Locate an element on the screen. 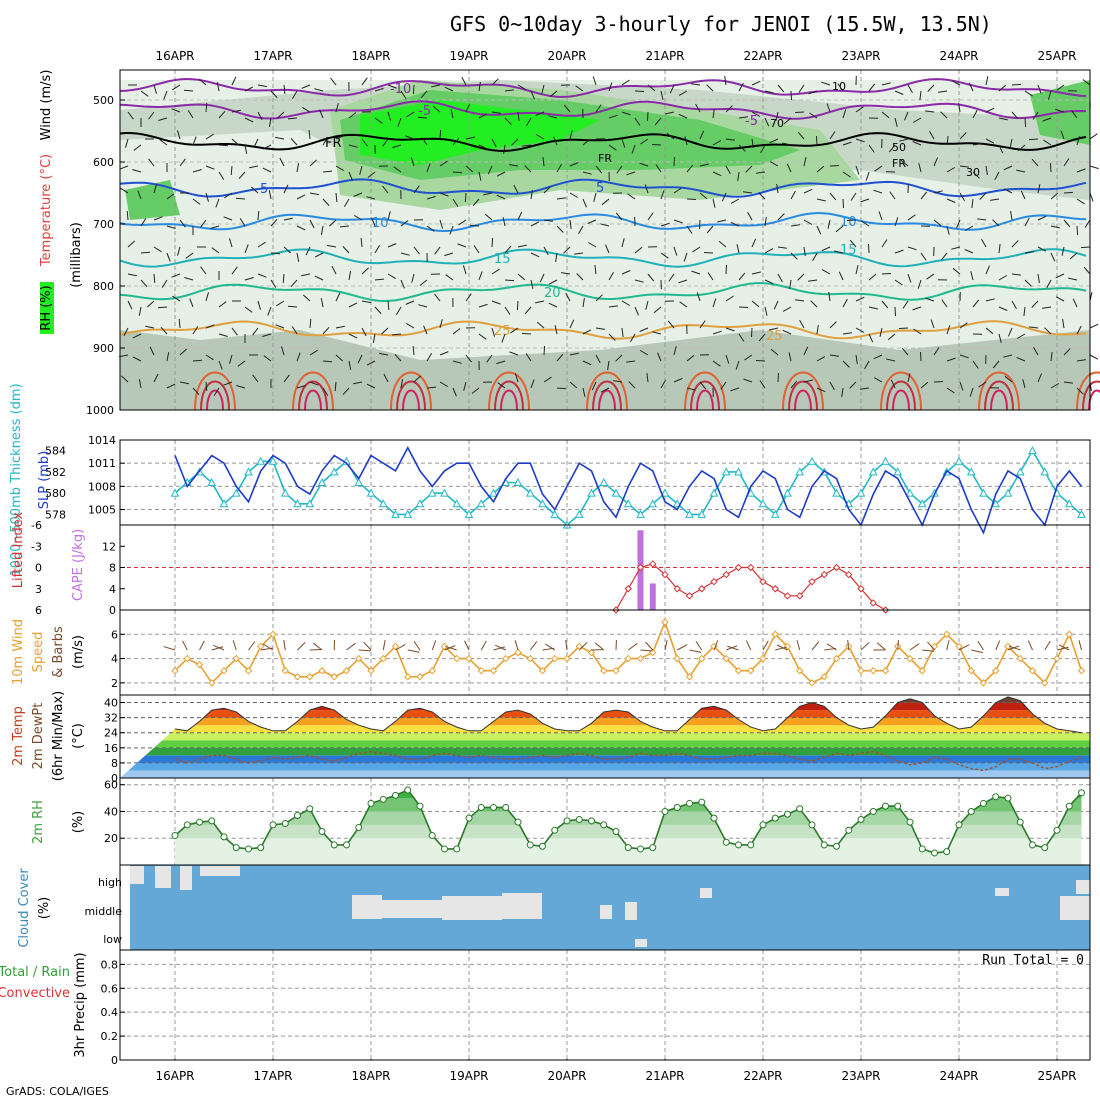 This screenshot has width=1100, height=1100. wind-grid is located at coordinates (605, 652).